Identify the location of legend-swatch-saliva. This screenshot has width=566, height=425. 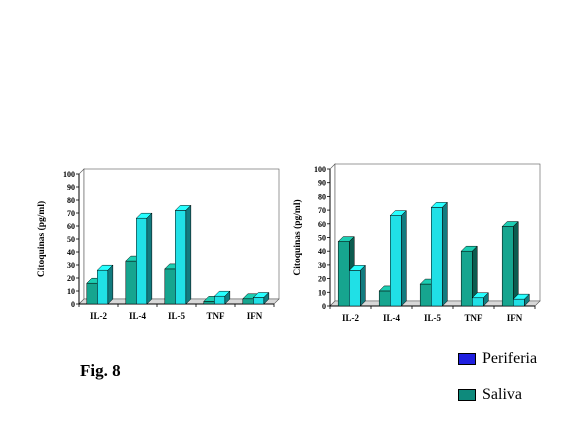
(467, 395).